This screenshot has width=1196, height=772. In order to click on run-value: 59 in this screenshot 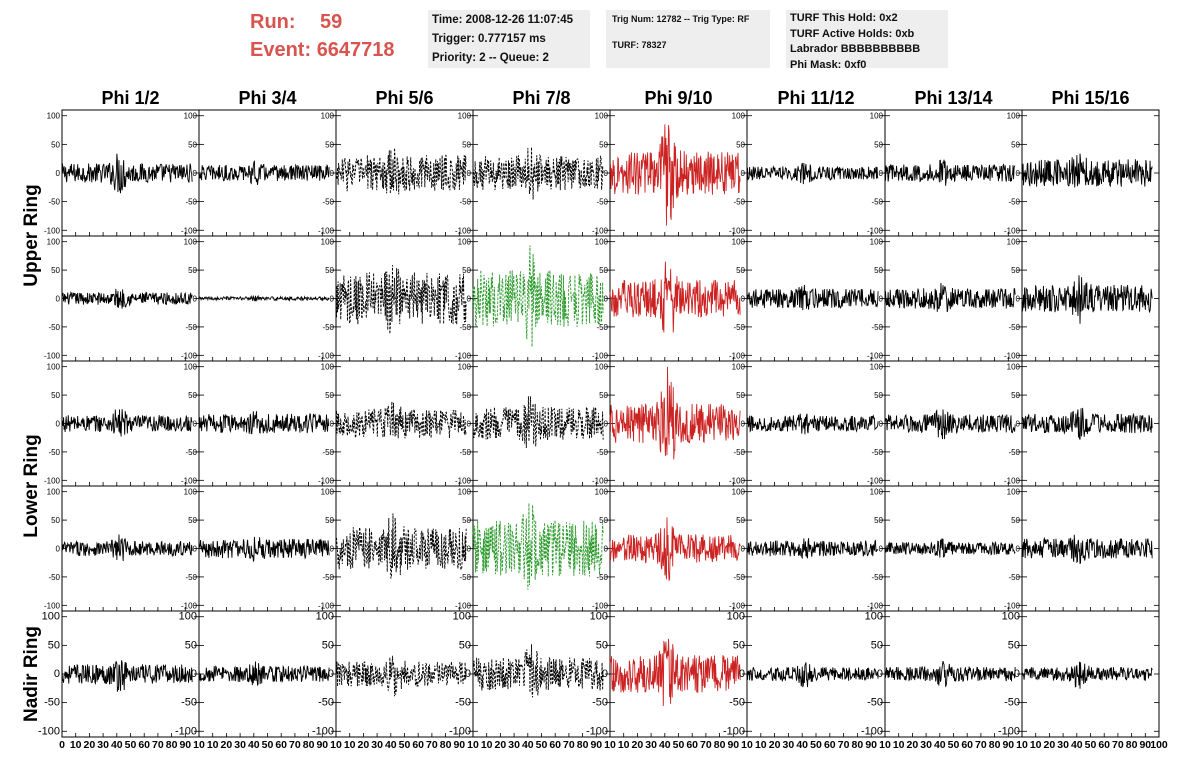, I will do `click(331, 22)`.